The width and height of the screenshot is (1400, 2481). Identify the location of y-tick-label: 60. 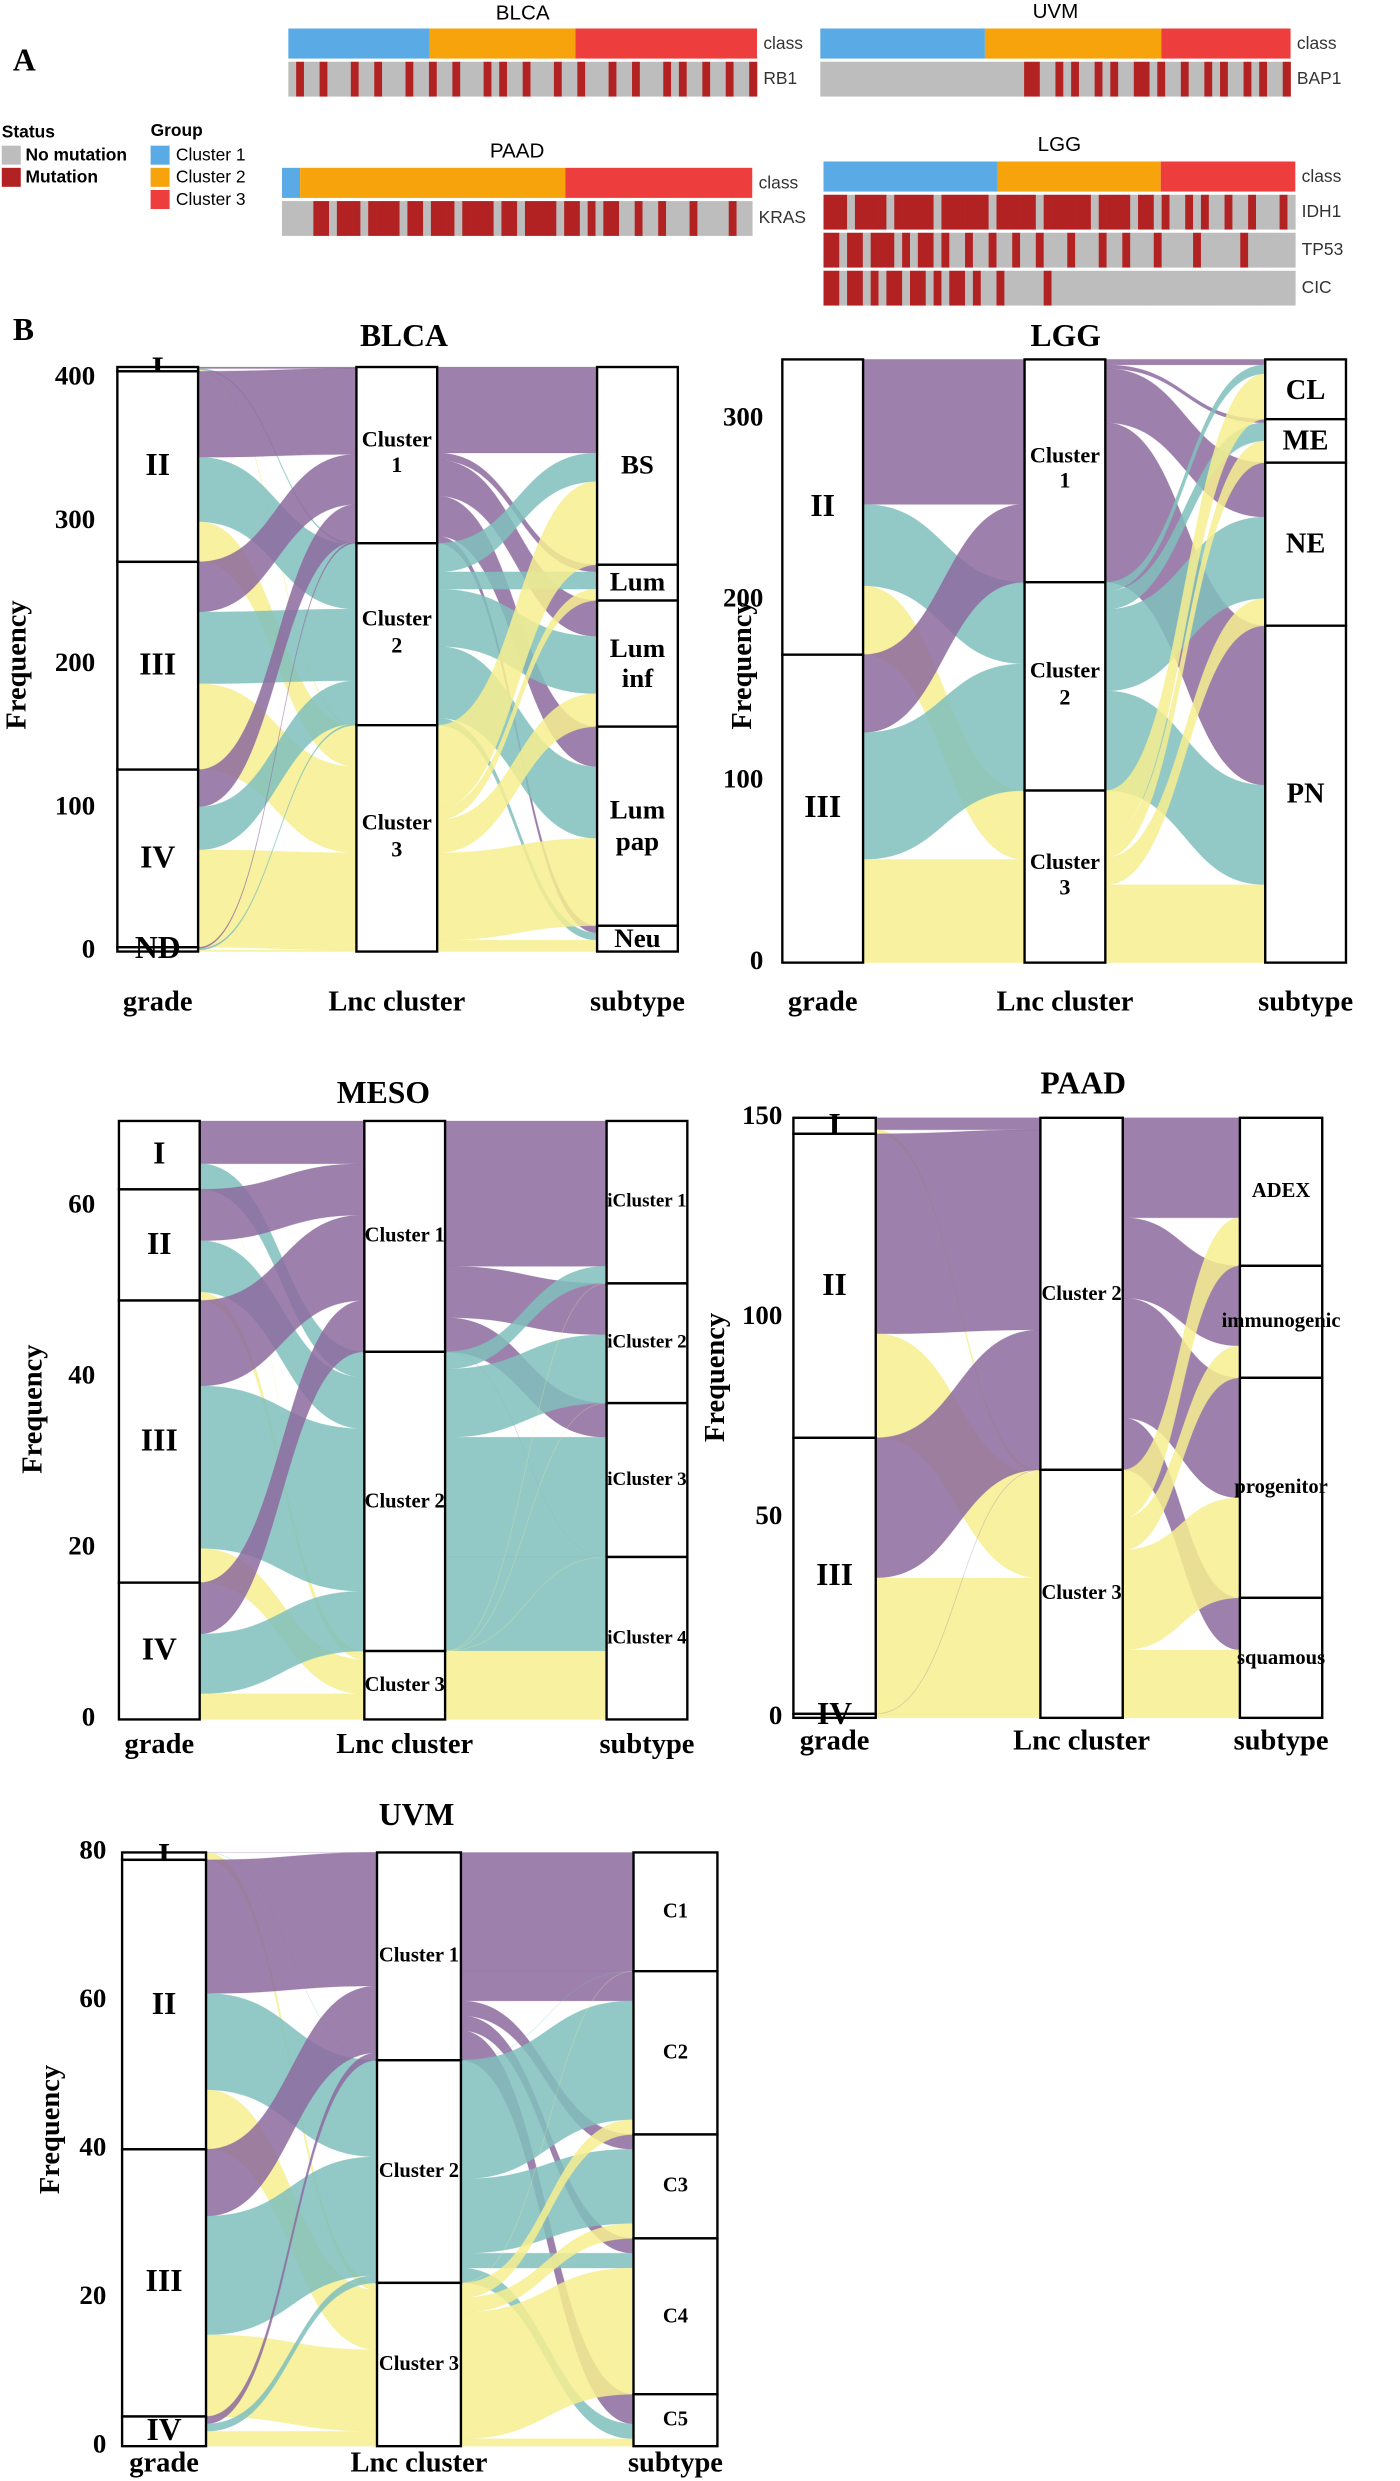
(92, 1998).